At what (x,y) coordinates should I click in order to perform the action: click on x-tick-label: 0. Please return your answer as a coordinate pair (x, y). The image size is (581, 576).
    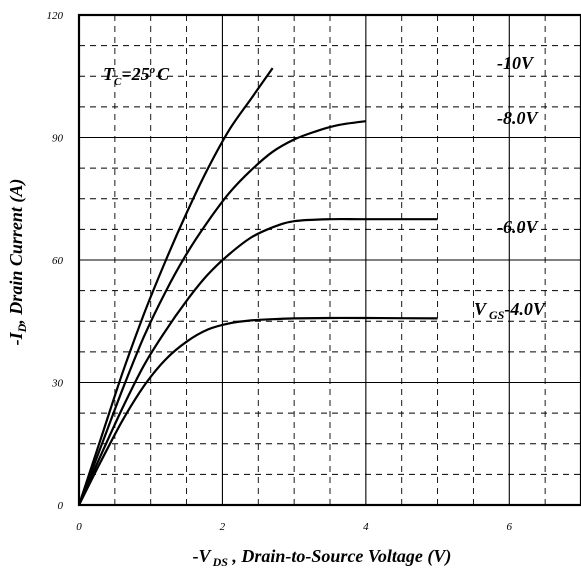
    Looking at the image, I should click on (79, 527).